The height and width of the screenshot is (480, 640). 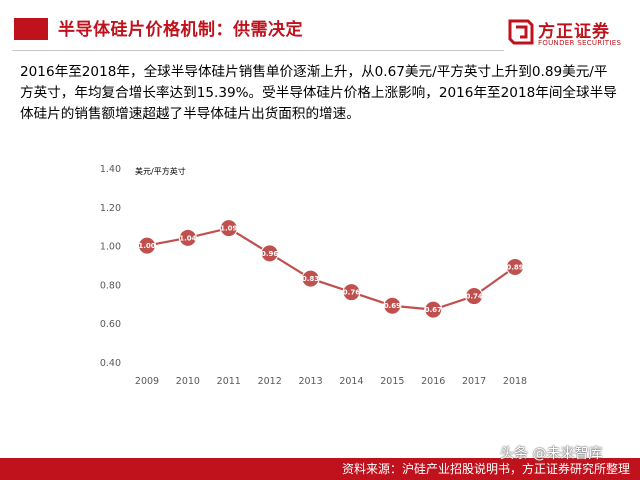 I want to click on title-marker, so click(x=31, y=29).